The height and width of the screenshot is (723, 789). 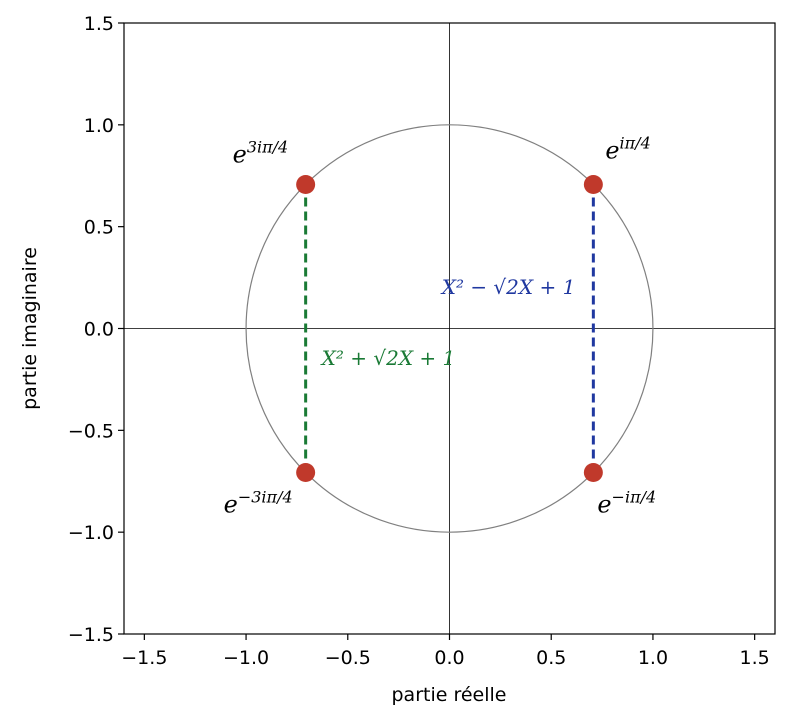 I want to click on point-label-exponent-0: iπ/4, so click(x=635, y=142).